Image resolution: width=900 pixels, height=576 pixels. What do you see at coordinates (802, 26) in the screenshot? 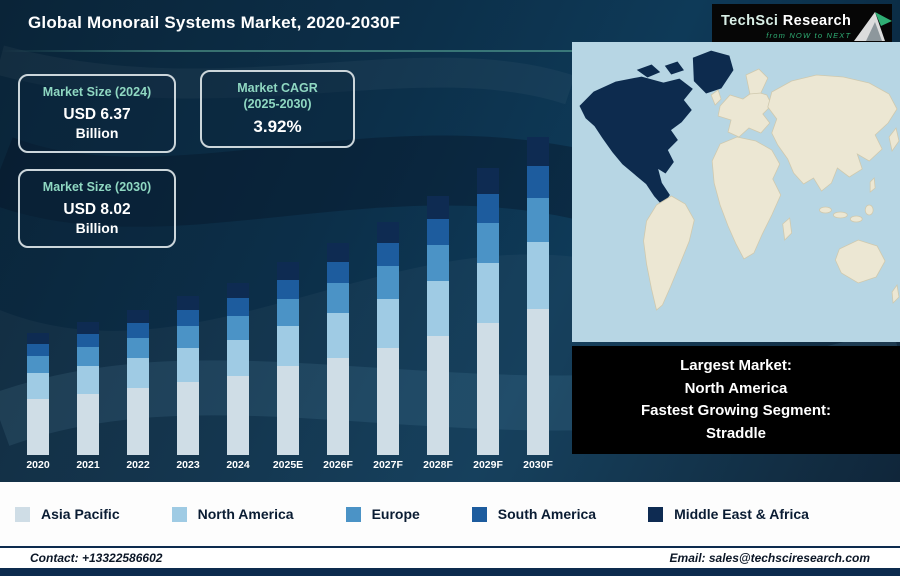
I see `techsci-logo: TechSci Research from NOW to NEXT` at bounding box center [802, 26].